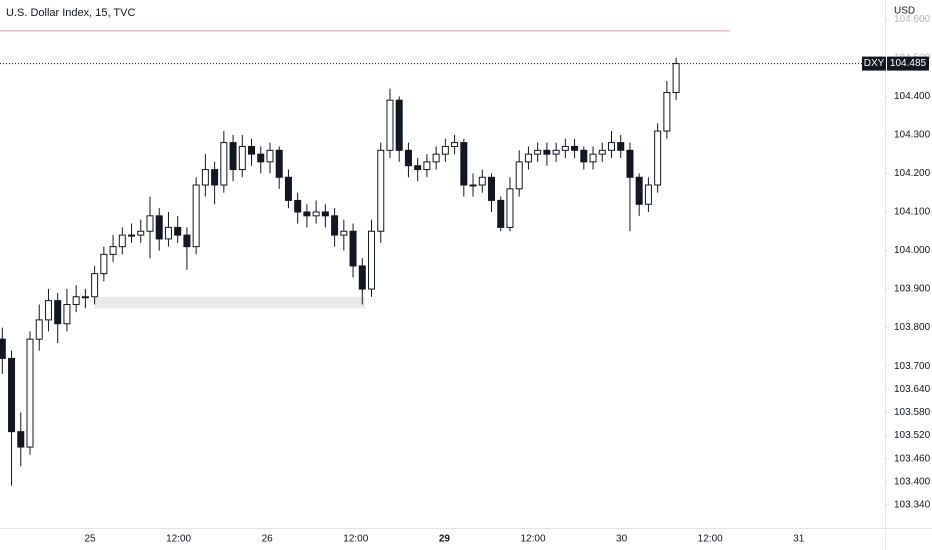 This screenshot has height=550, width=932. I want to click on y-tick-label: 103.900, so click(912, 289).